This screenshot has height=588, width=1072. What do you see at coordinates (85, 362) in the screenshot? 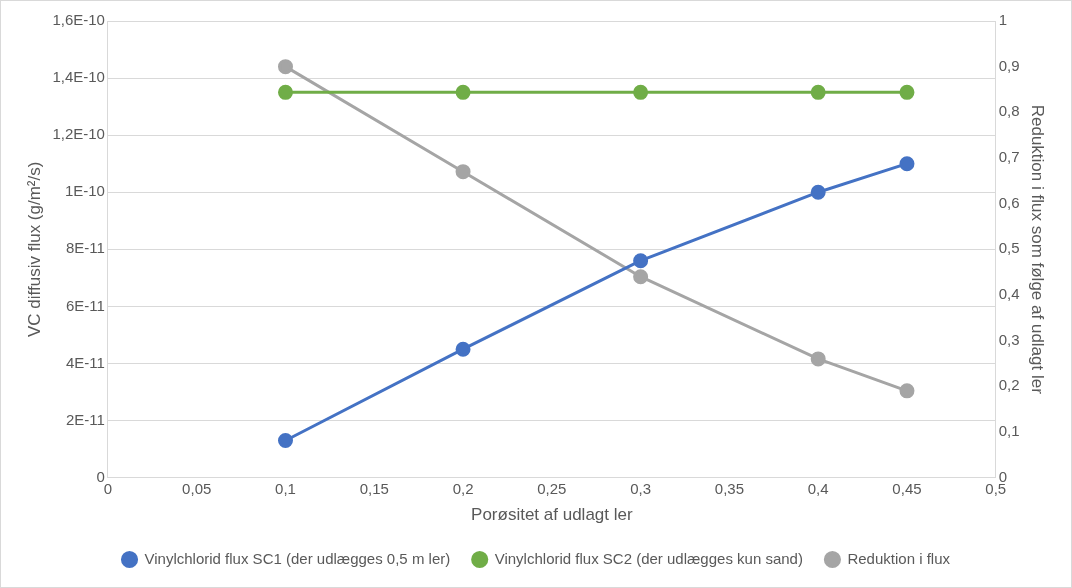
I see `y-tick-label: 4E-11` at bounding box center [85, 362].